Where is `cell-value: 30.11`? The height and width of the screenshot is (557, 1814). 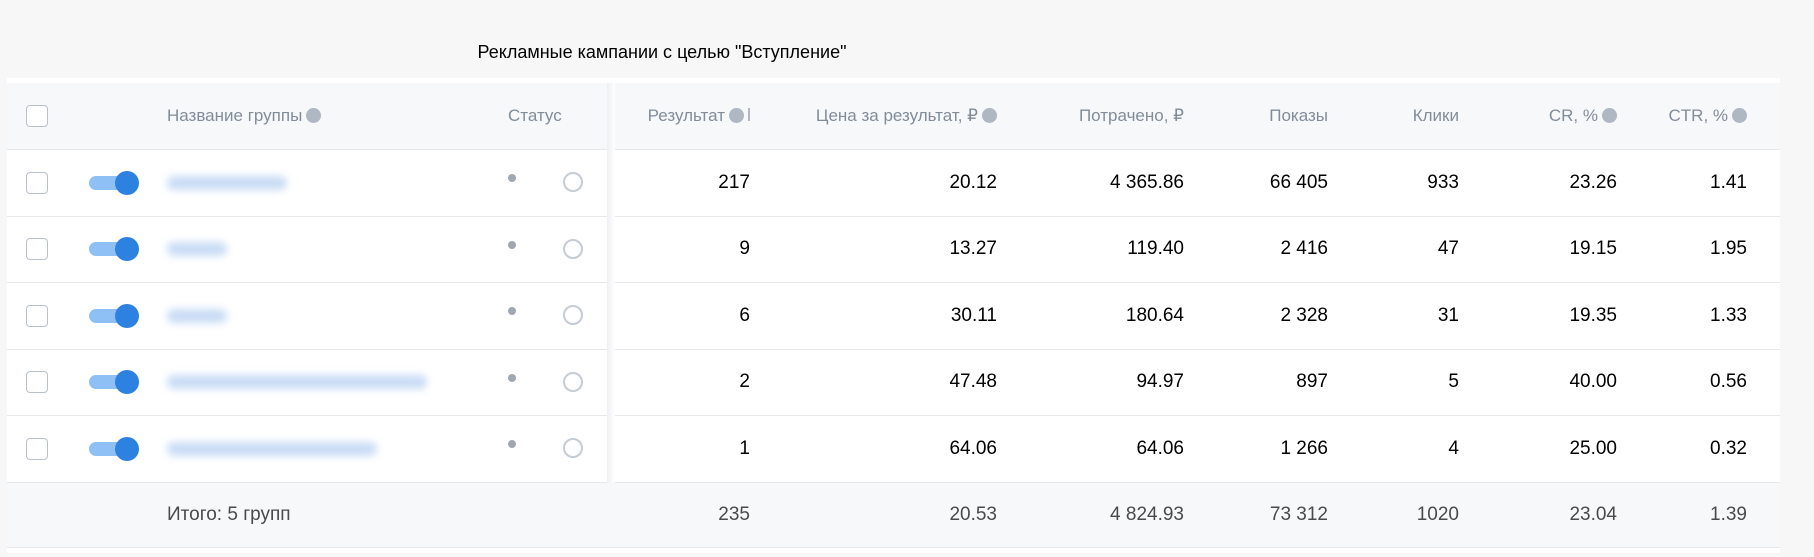 cell-value: 30.11 is located at coordinates (973, 315).